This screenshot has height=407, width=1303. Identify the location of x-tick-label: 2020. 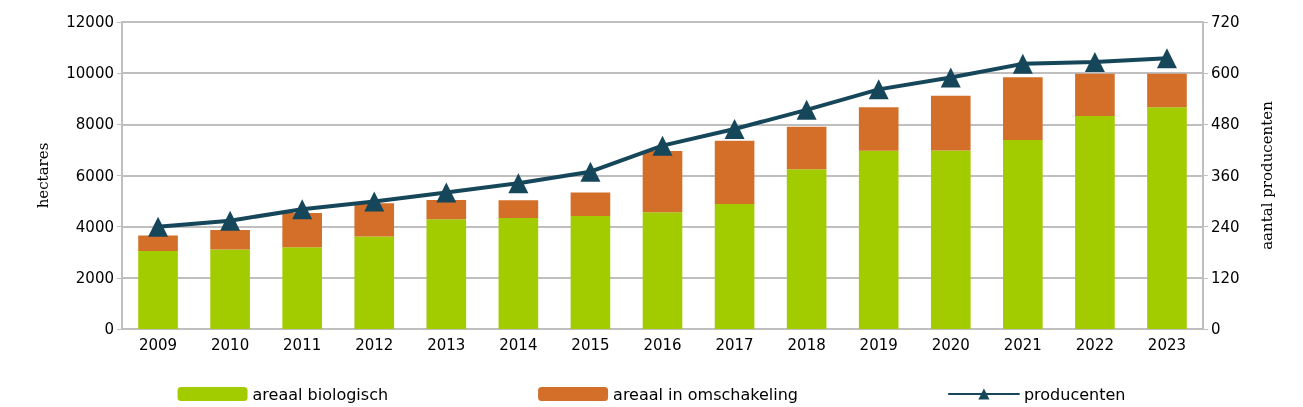
(950, 344).